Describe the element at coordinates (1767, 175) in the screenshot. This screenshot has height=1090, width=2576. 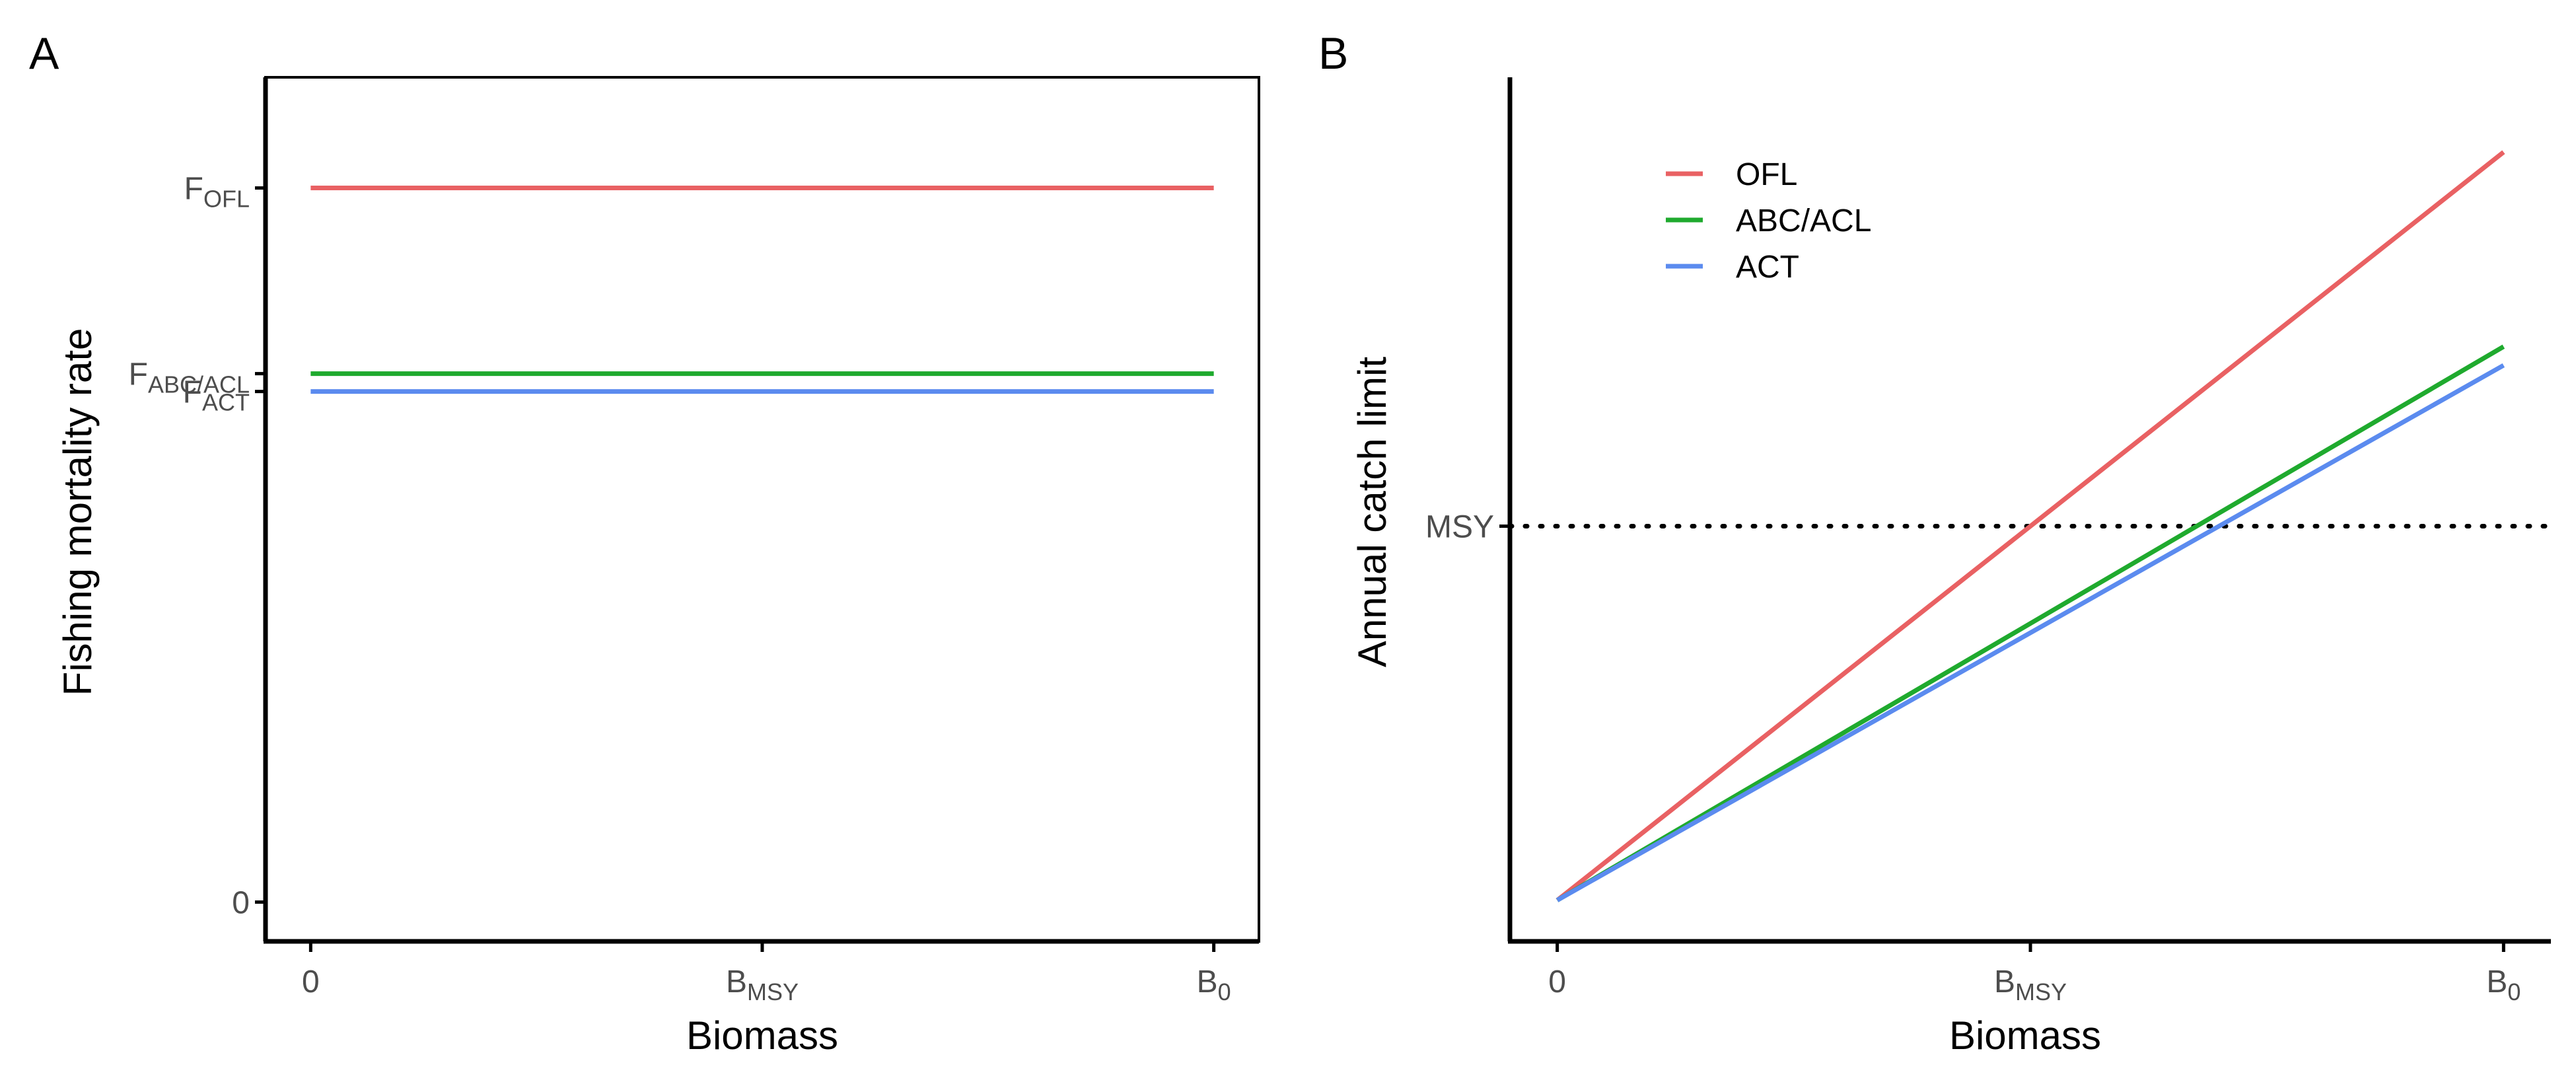
I see `legend-label: OFL` at that location.